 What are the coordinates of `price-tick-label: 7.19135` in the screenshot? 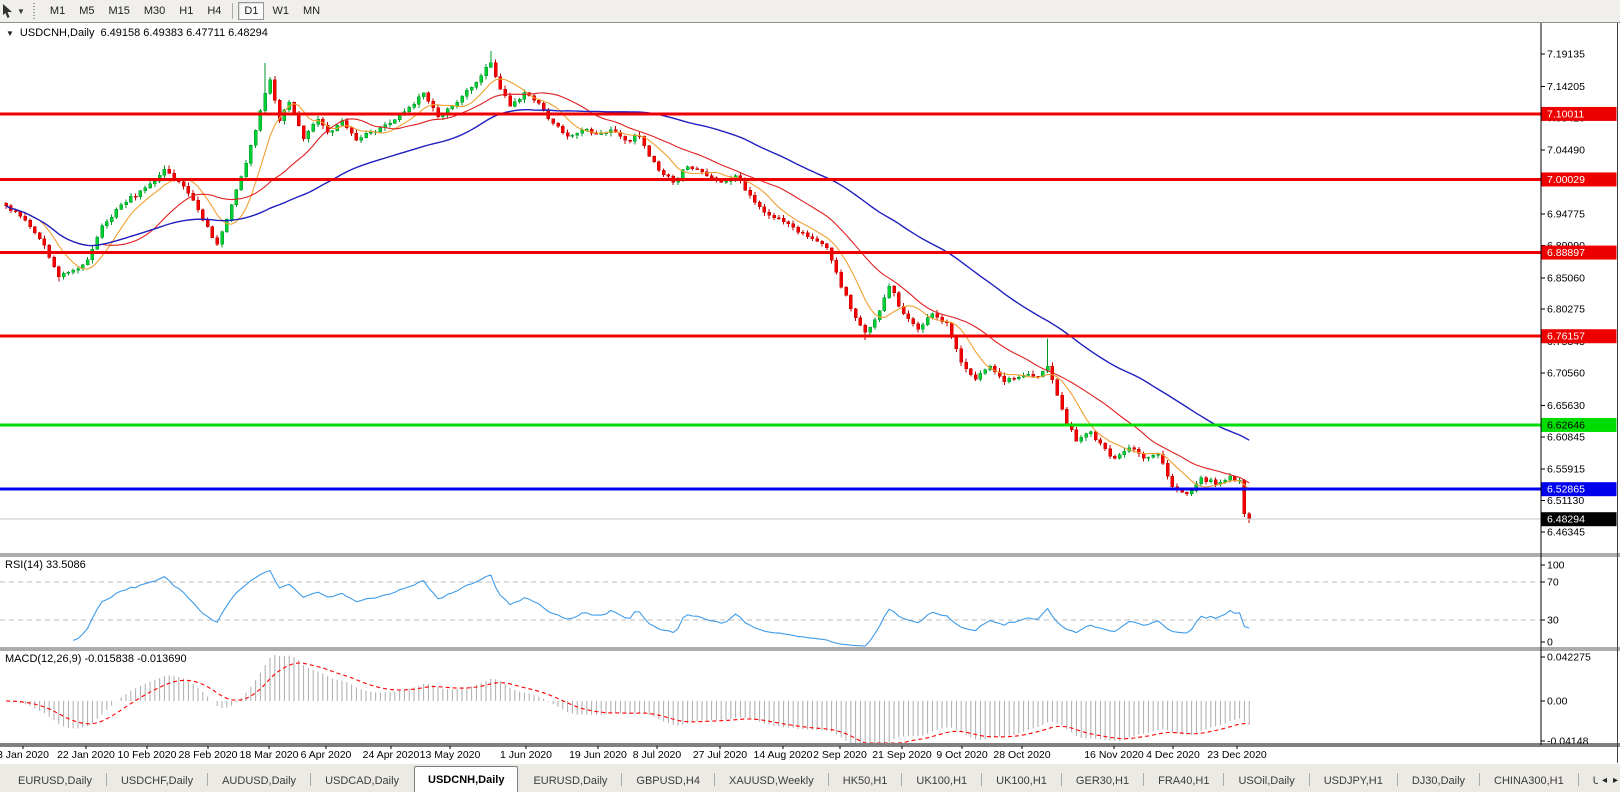 It's located at (1566, 55).